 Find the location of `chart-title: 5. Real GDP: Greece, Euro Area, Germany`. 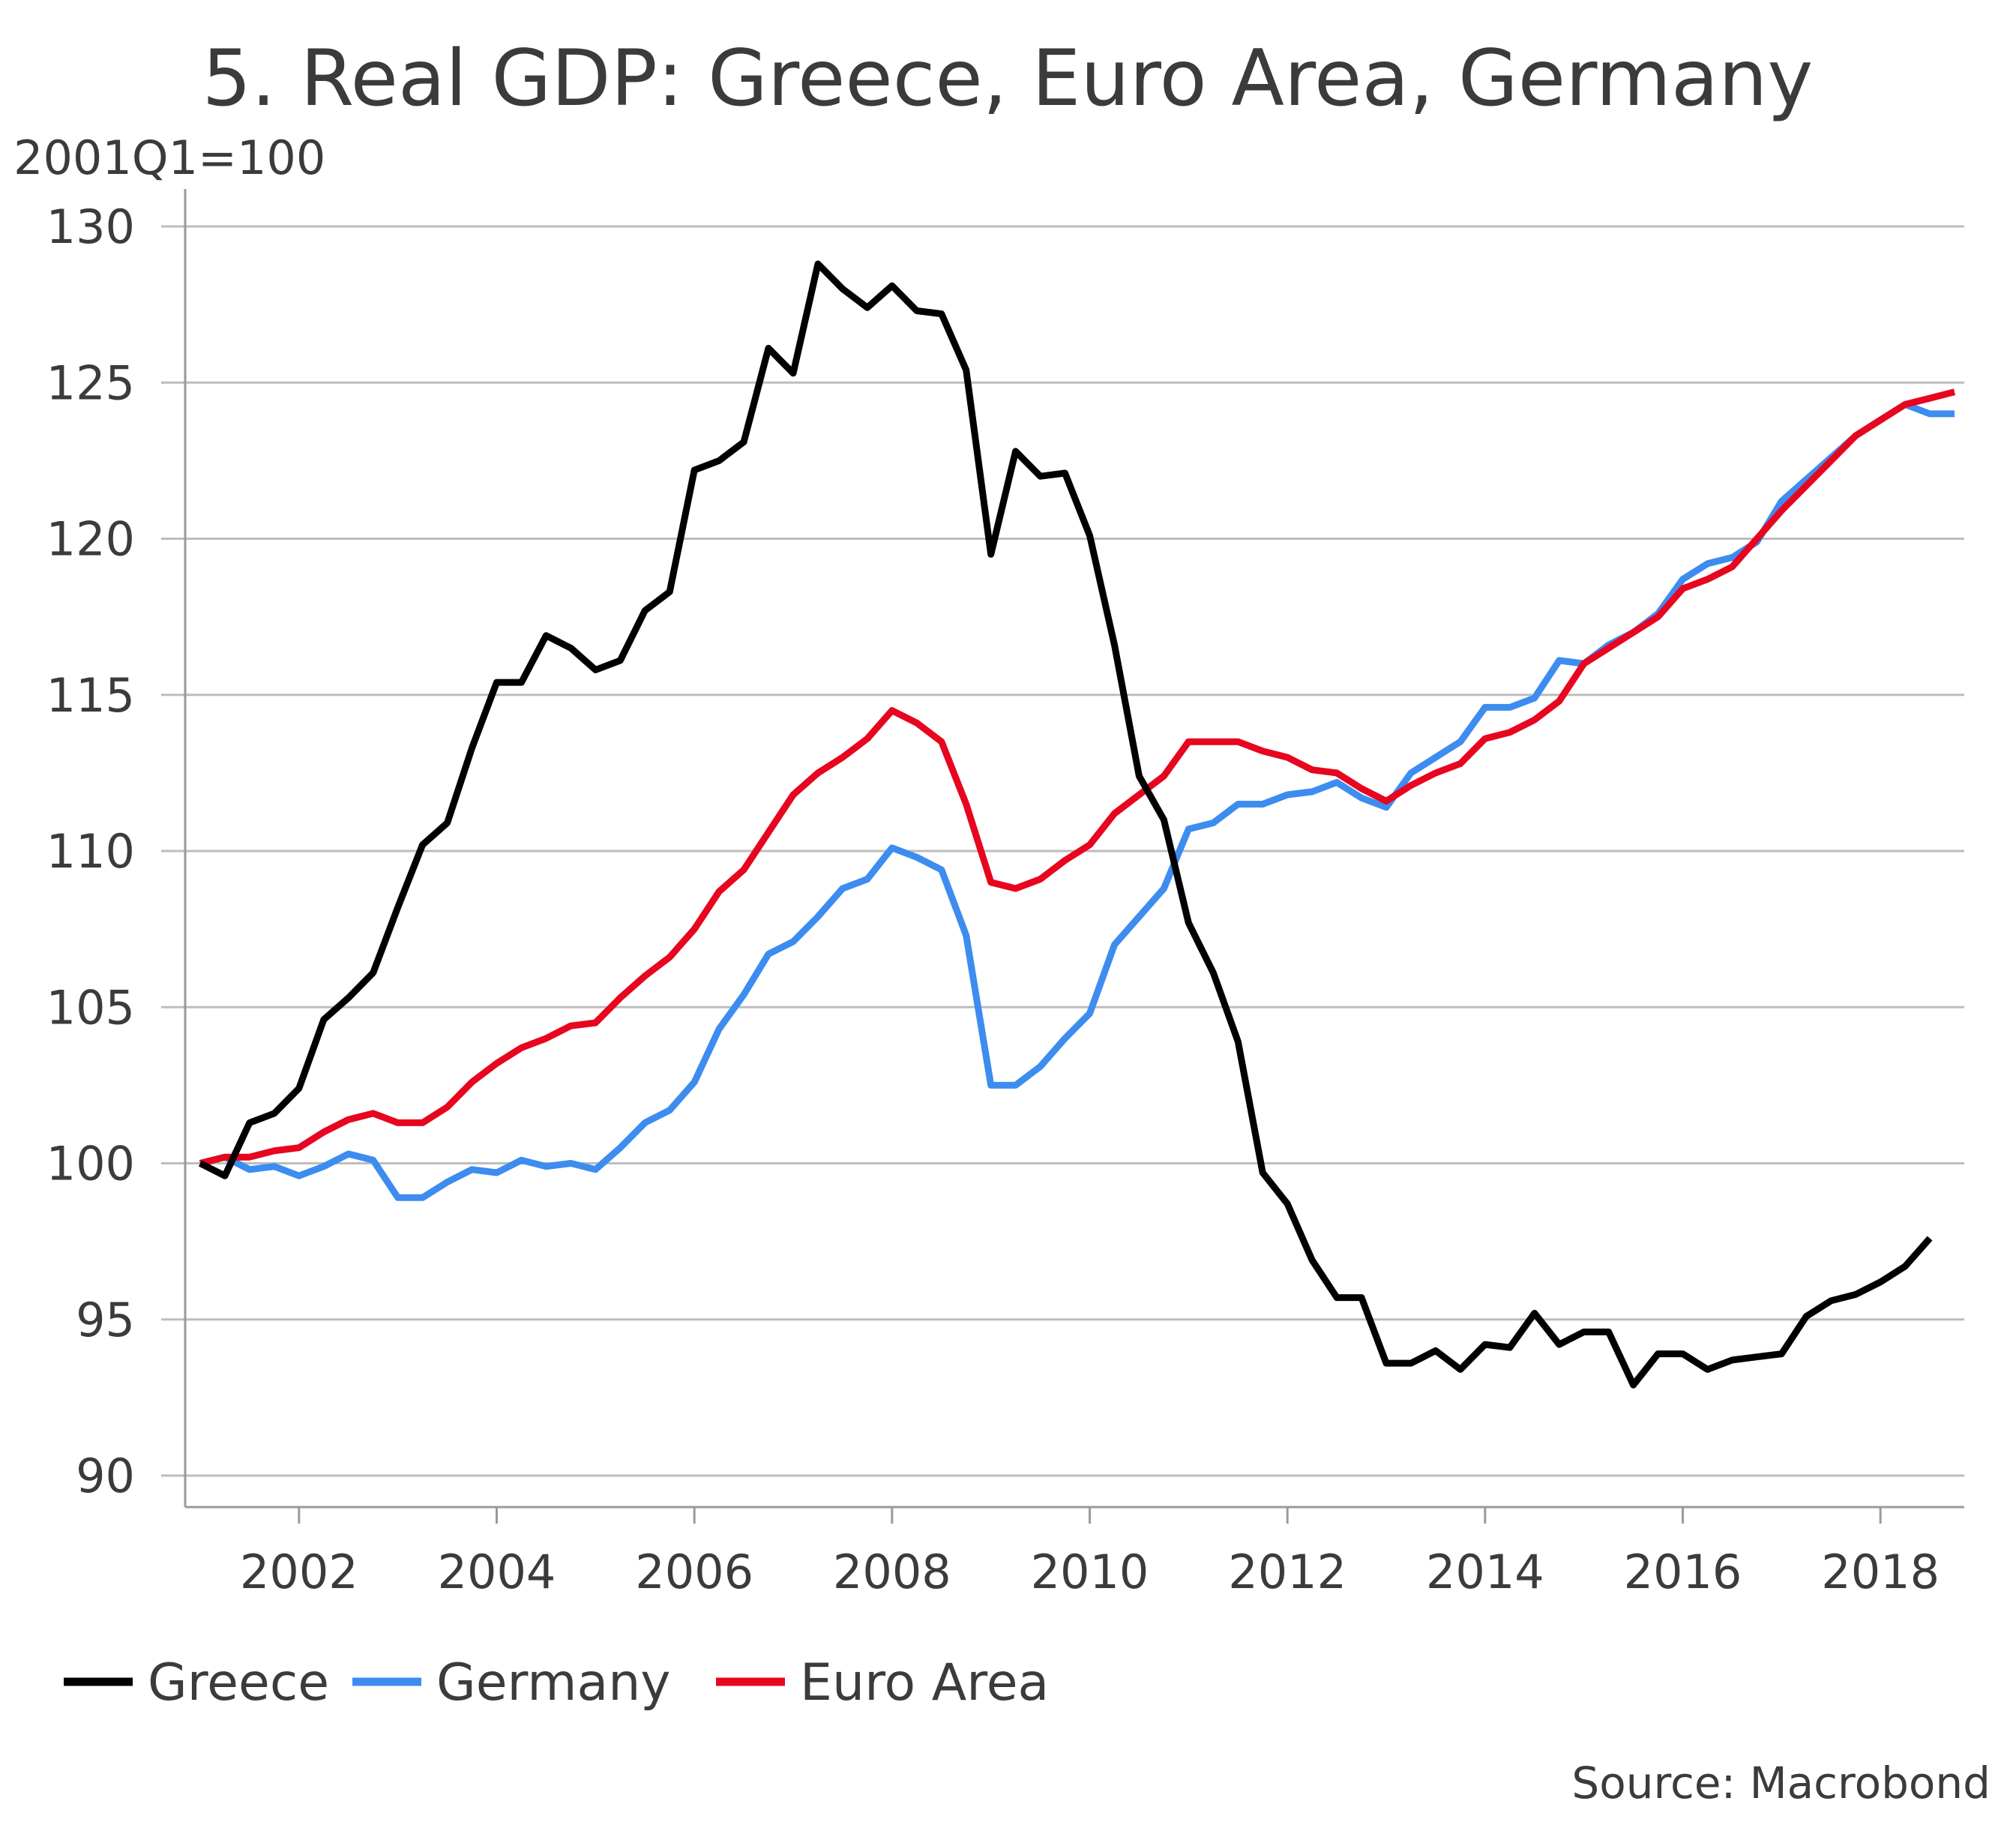

chart-title: 5. Real GDP: Greece, Euro Area, Germany is located at coordinates (1008, 79).